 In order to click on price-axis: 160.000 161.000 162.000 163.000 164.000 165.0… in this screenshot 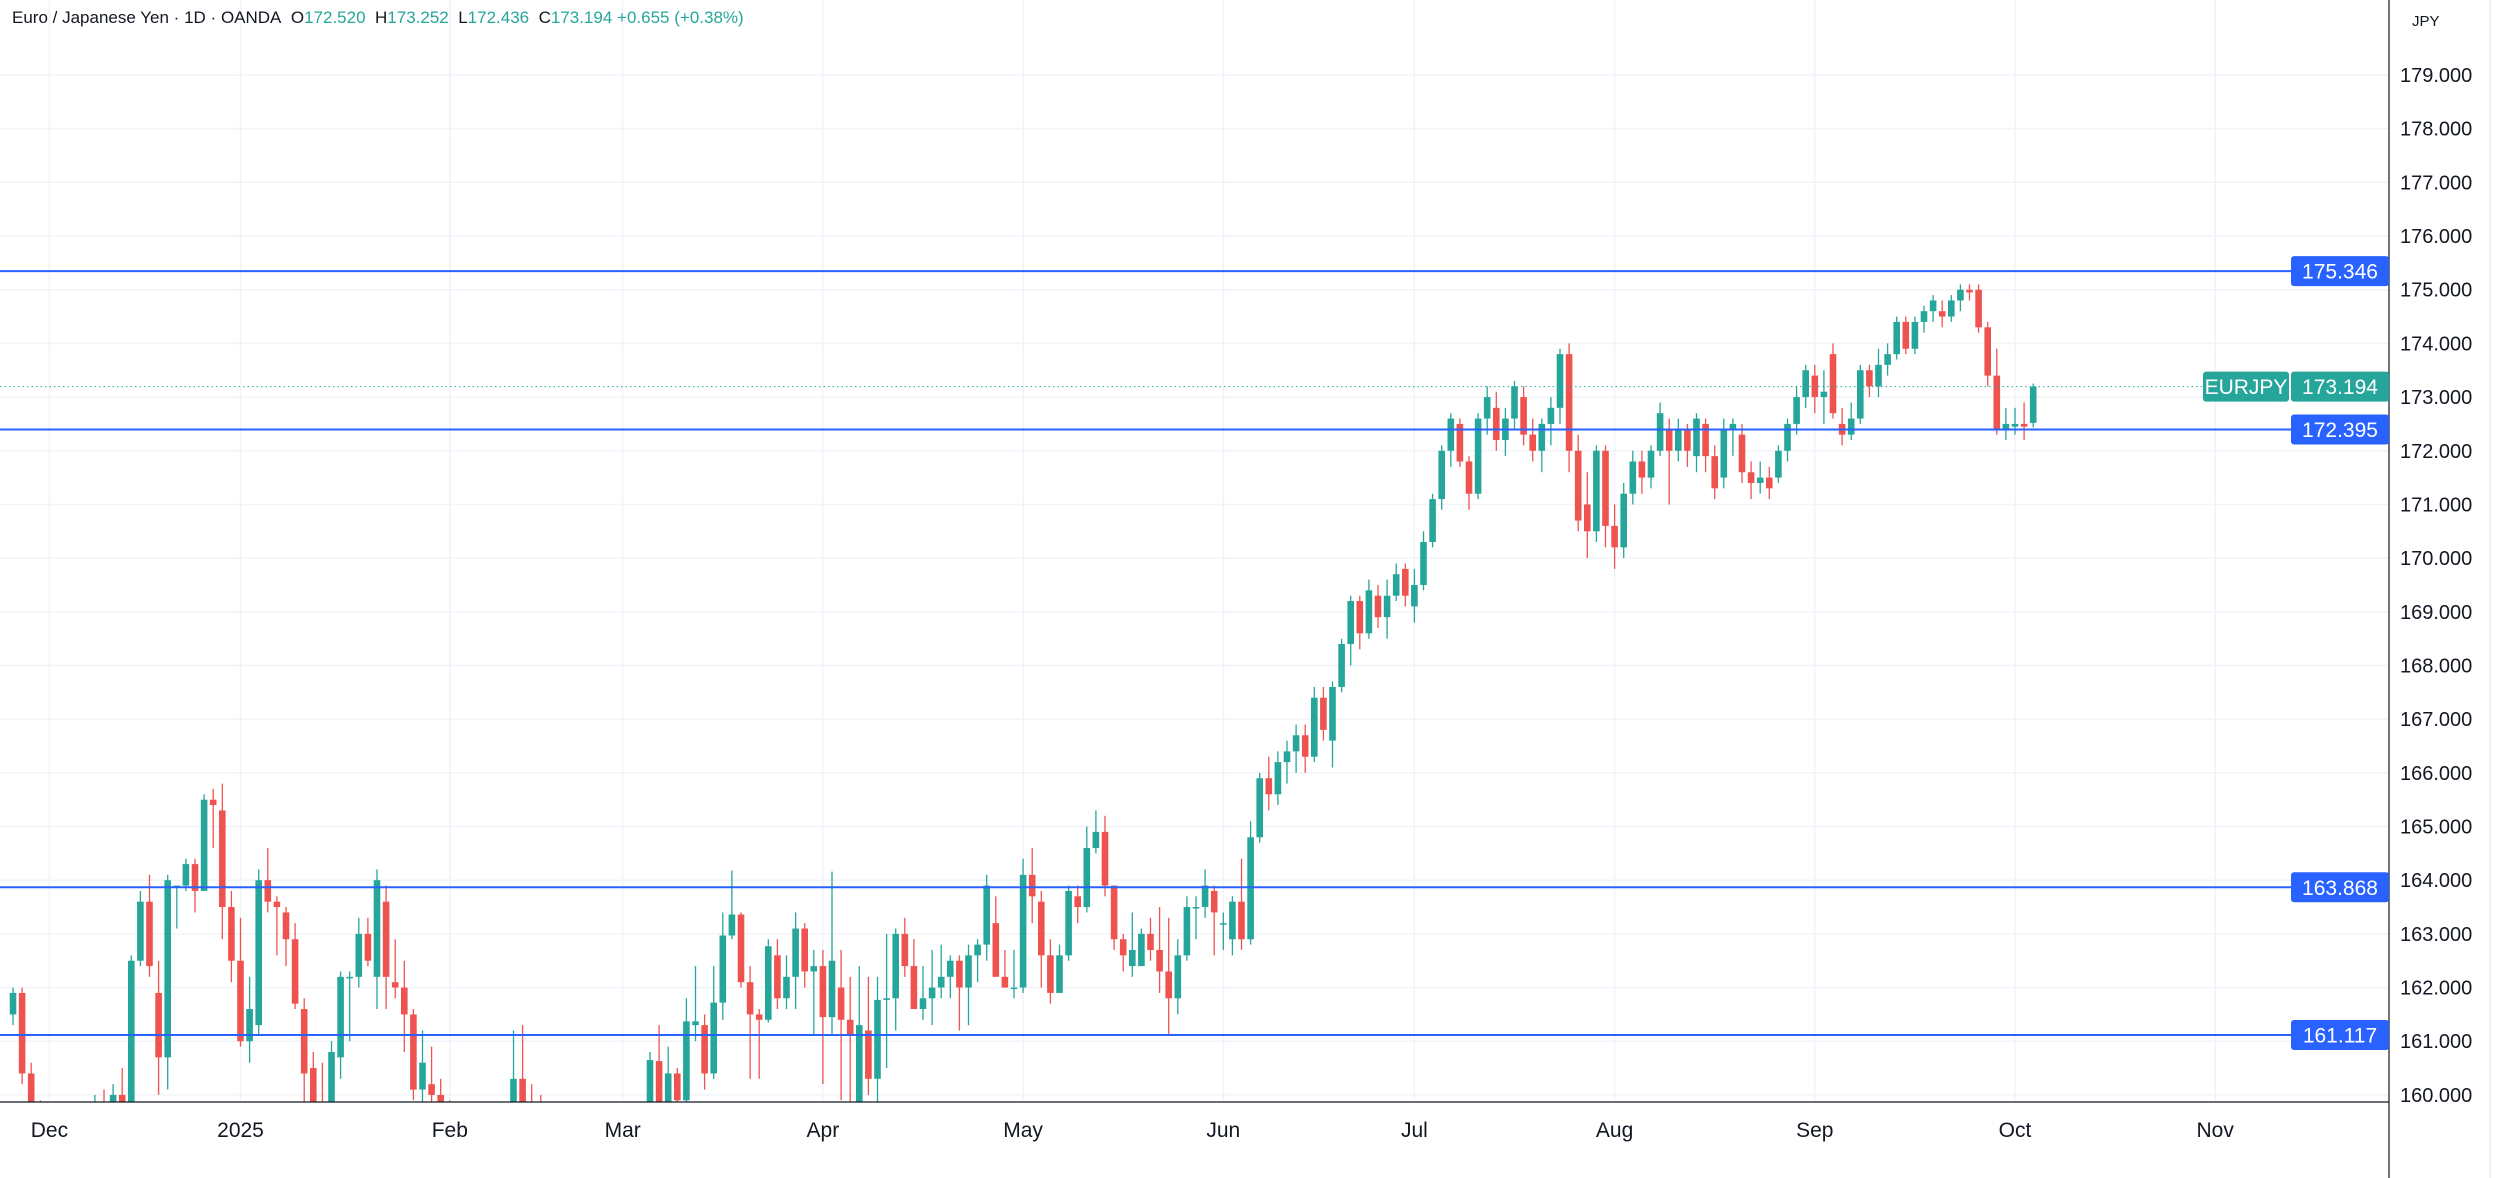, I will do `click(2436, 586)`.